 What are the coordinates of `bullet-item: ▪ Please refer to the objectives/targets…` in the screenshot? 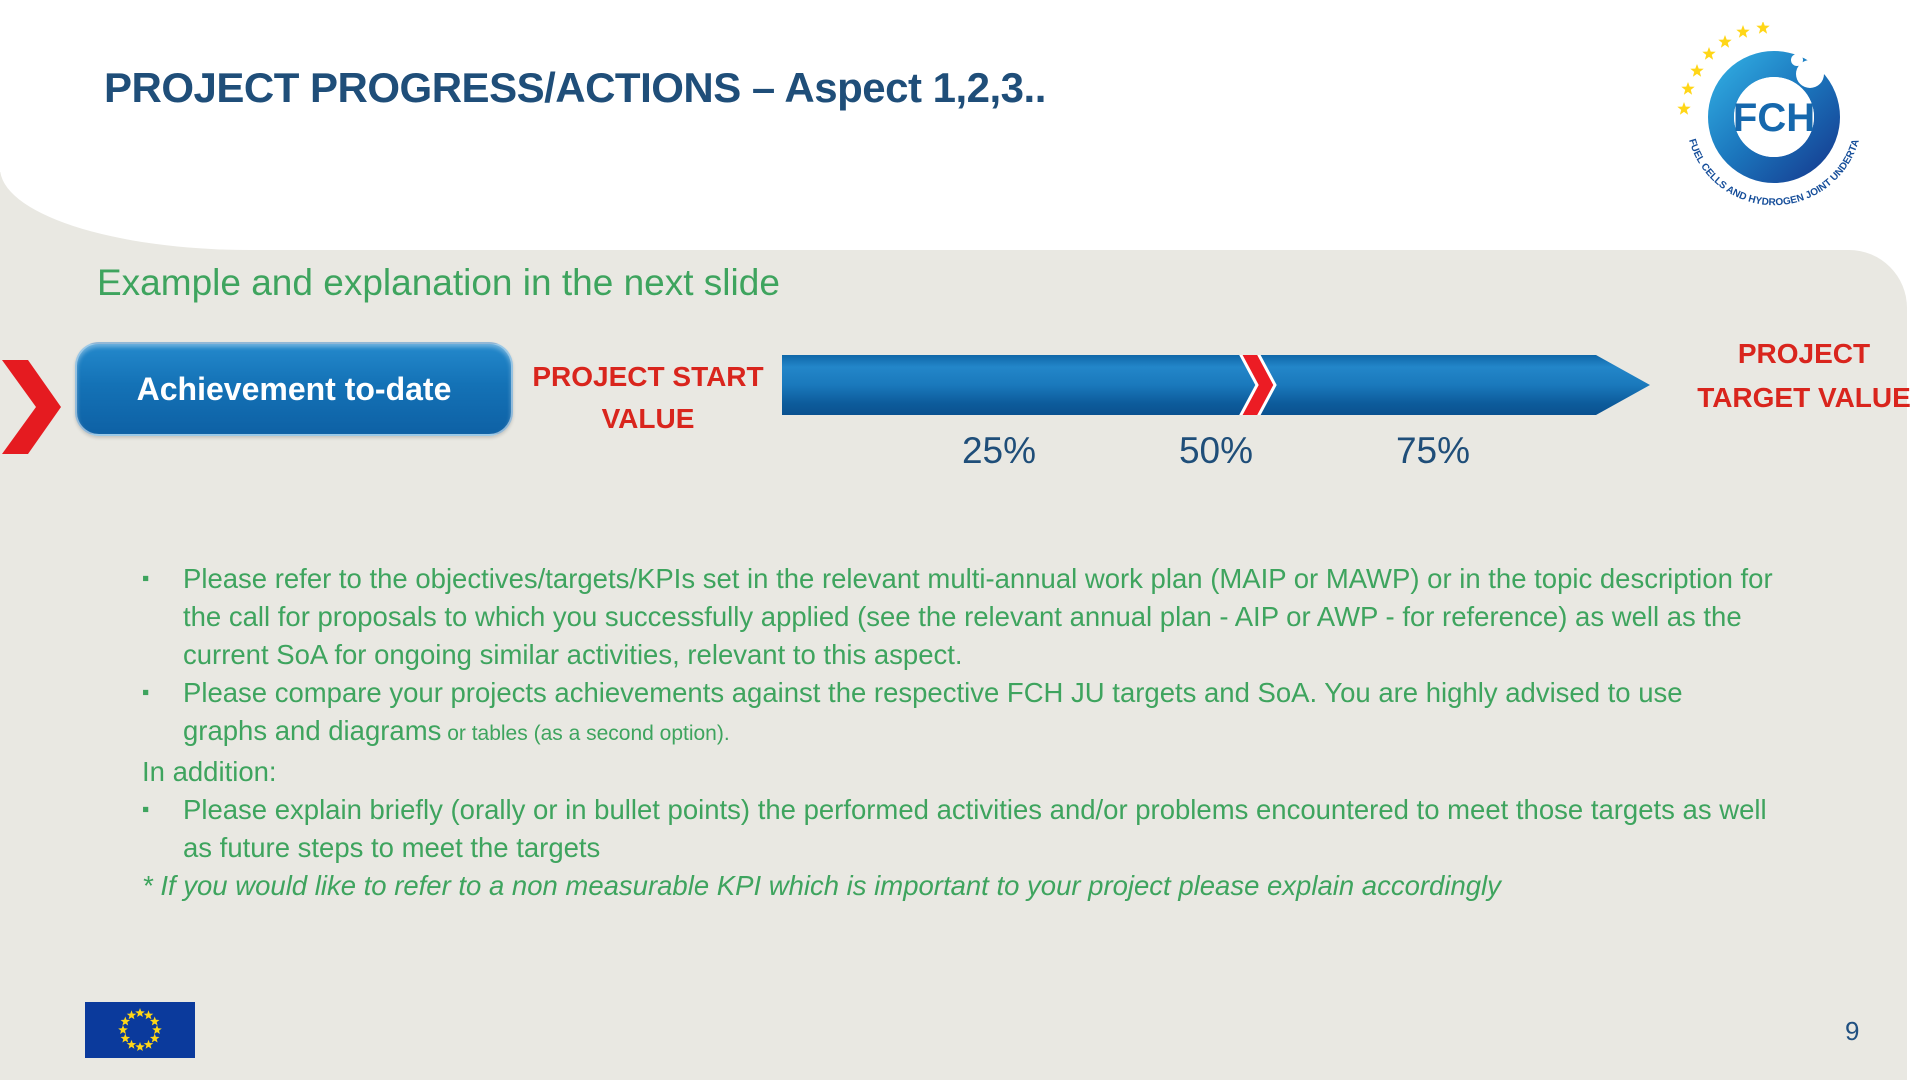 It's located at (958, 617).